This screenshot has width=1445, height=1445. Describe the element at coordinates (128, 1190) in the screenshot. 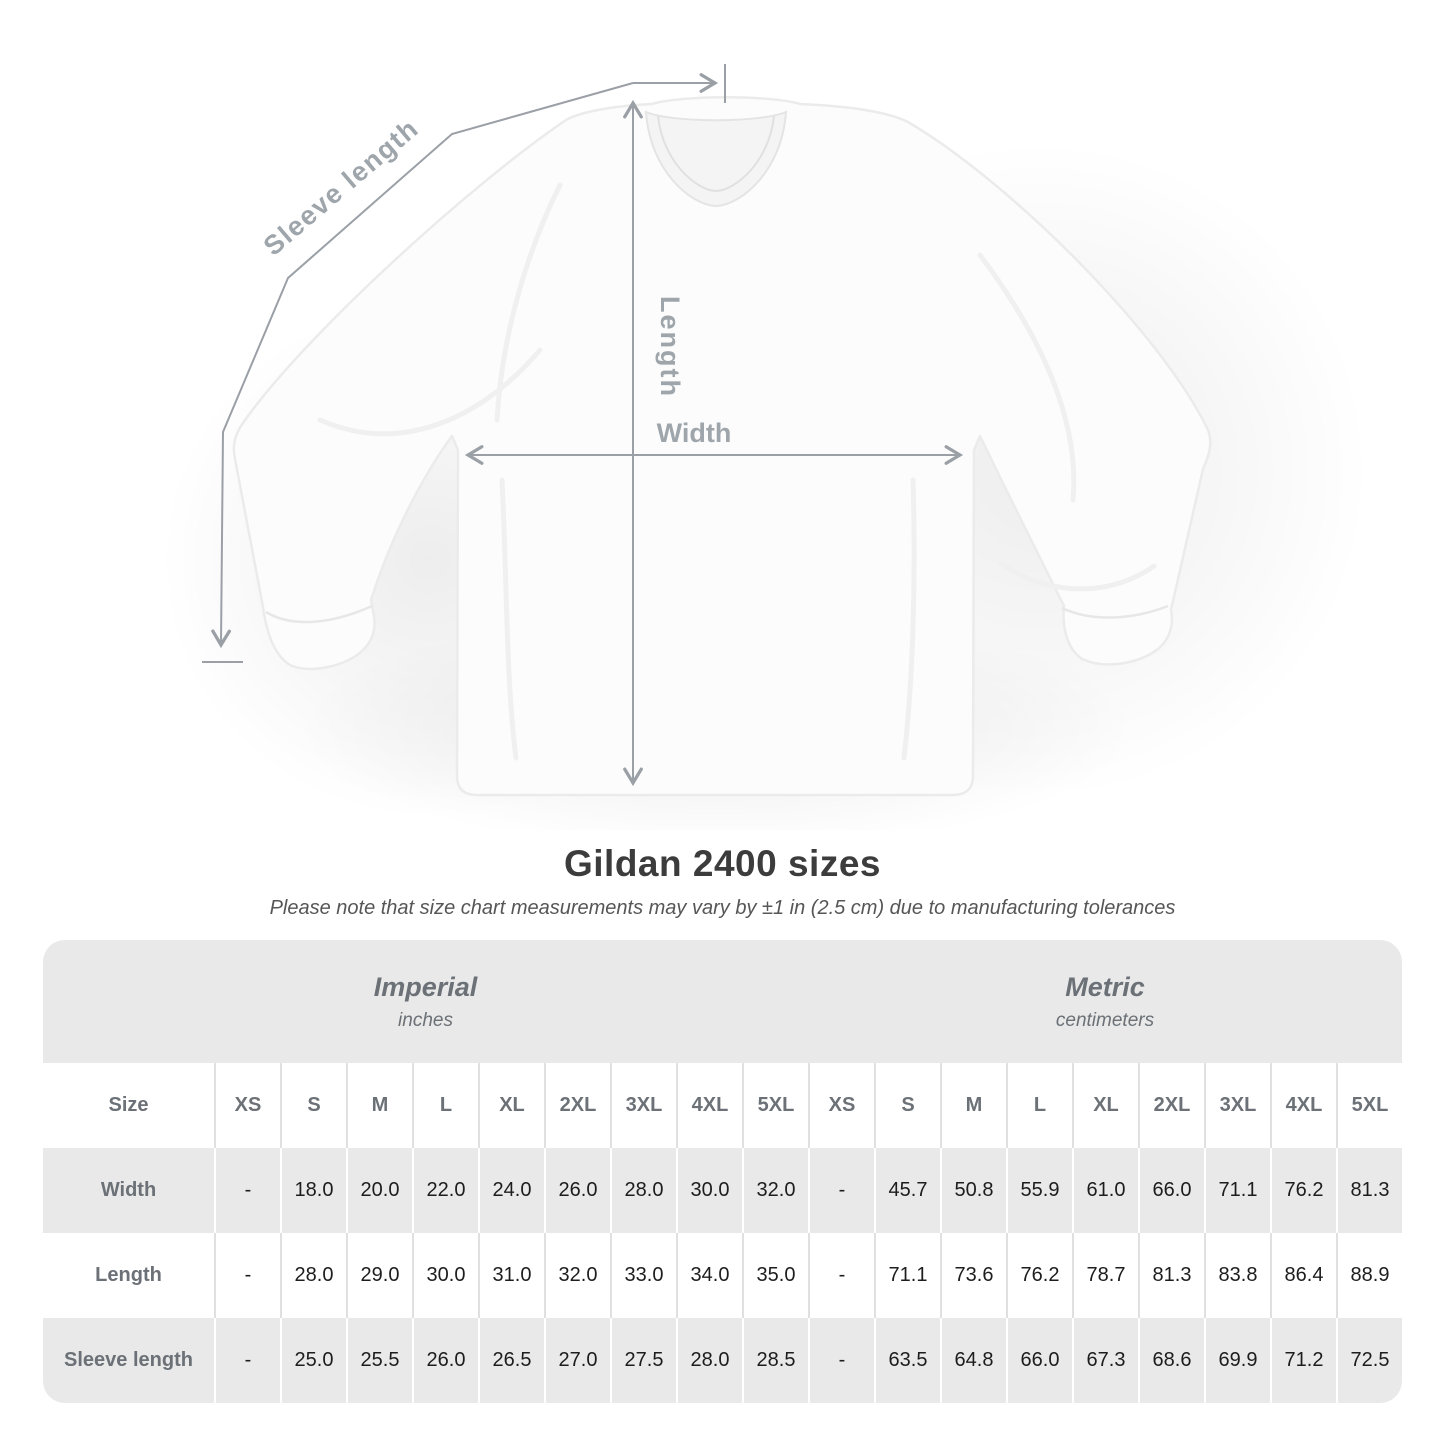

I see `row-label: Width` at that location.